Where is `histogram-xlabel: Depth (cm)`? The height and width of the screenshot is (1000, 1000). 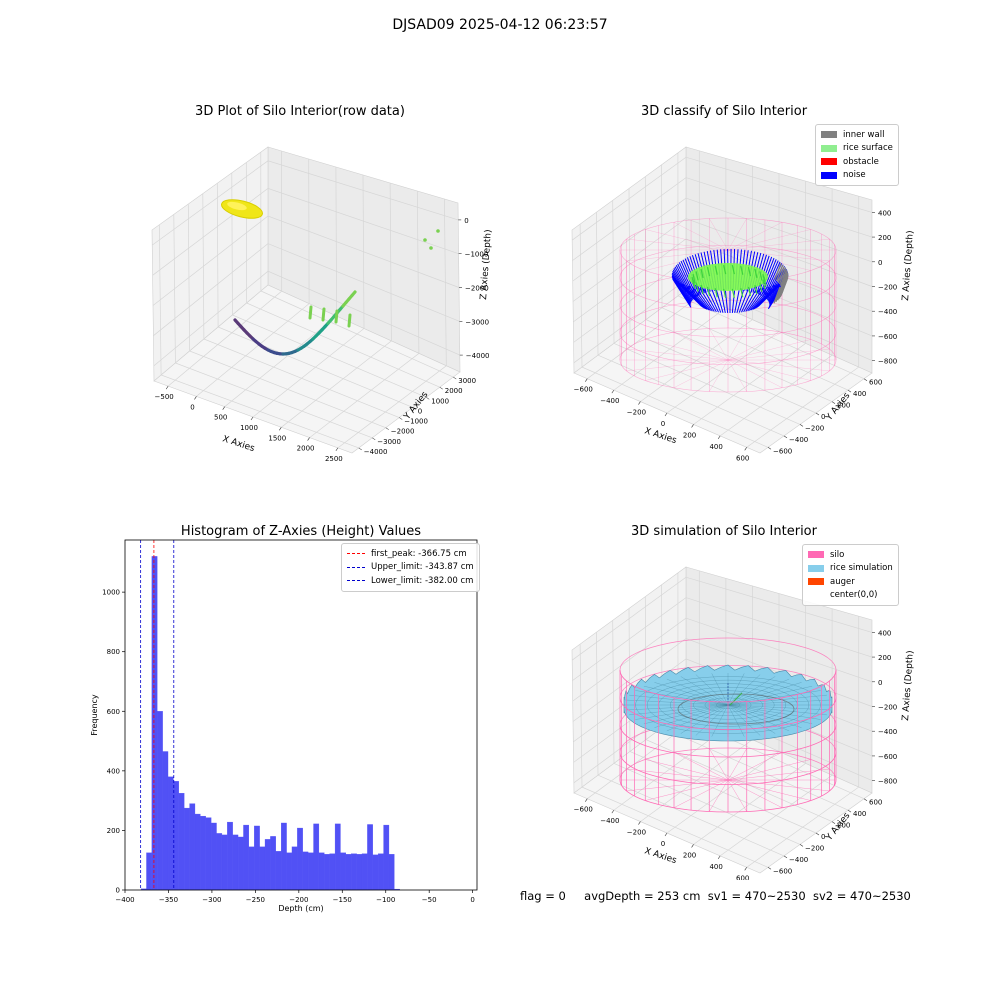
histogram-xlabel: Depth (cm) is located at coordinates (300, 908).